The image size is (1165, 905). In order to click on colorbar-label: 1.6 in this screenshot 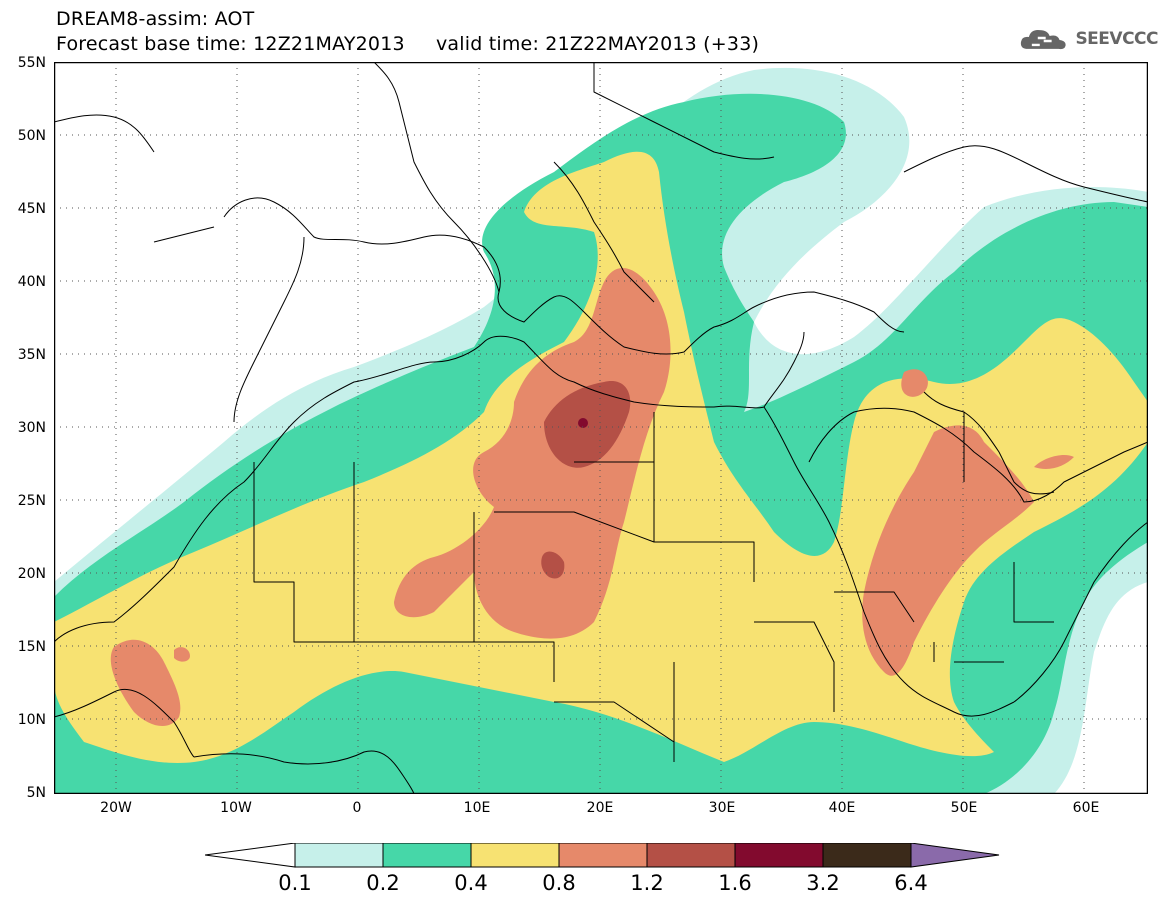, I will do `click(735, 883)`.